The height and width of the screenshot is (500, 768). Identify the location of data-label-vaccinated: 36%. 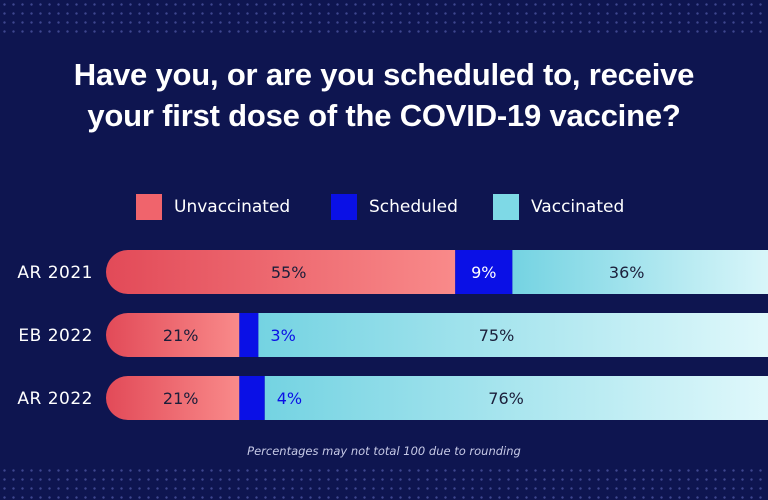
(627, 272).